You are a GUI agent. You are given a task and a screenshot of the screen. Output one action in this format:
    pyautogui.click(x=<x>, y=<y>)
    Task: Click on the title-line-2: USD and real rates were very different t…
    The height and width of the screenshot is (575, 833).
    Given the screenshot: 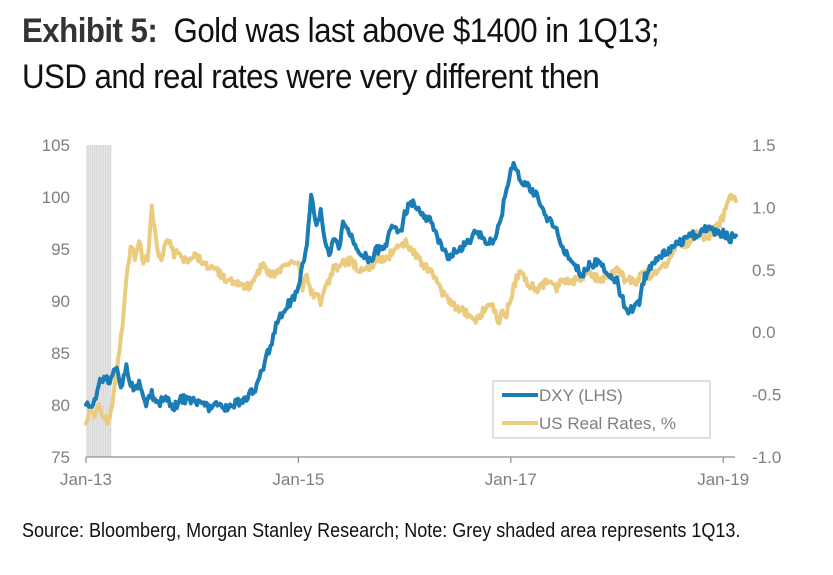 What is the action you would take?
    pyautogui.click(x=311, y=77)
    